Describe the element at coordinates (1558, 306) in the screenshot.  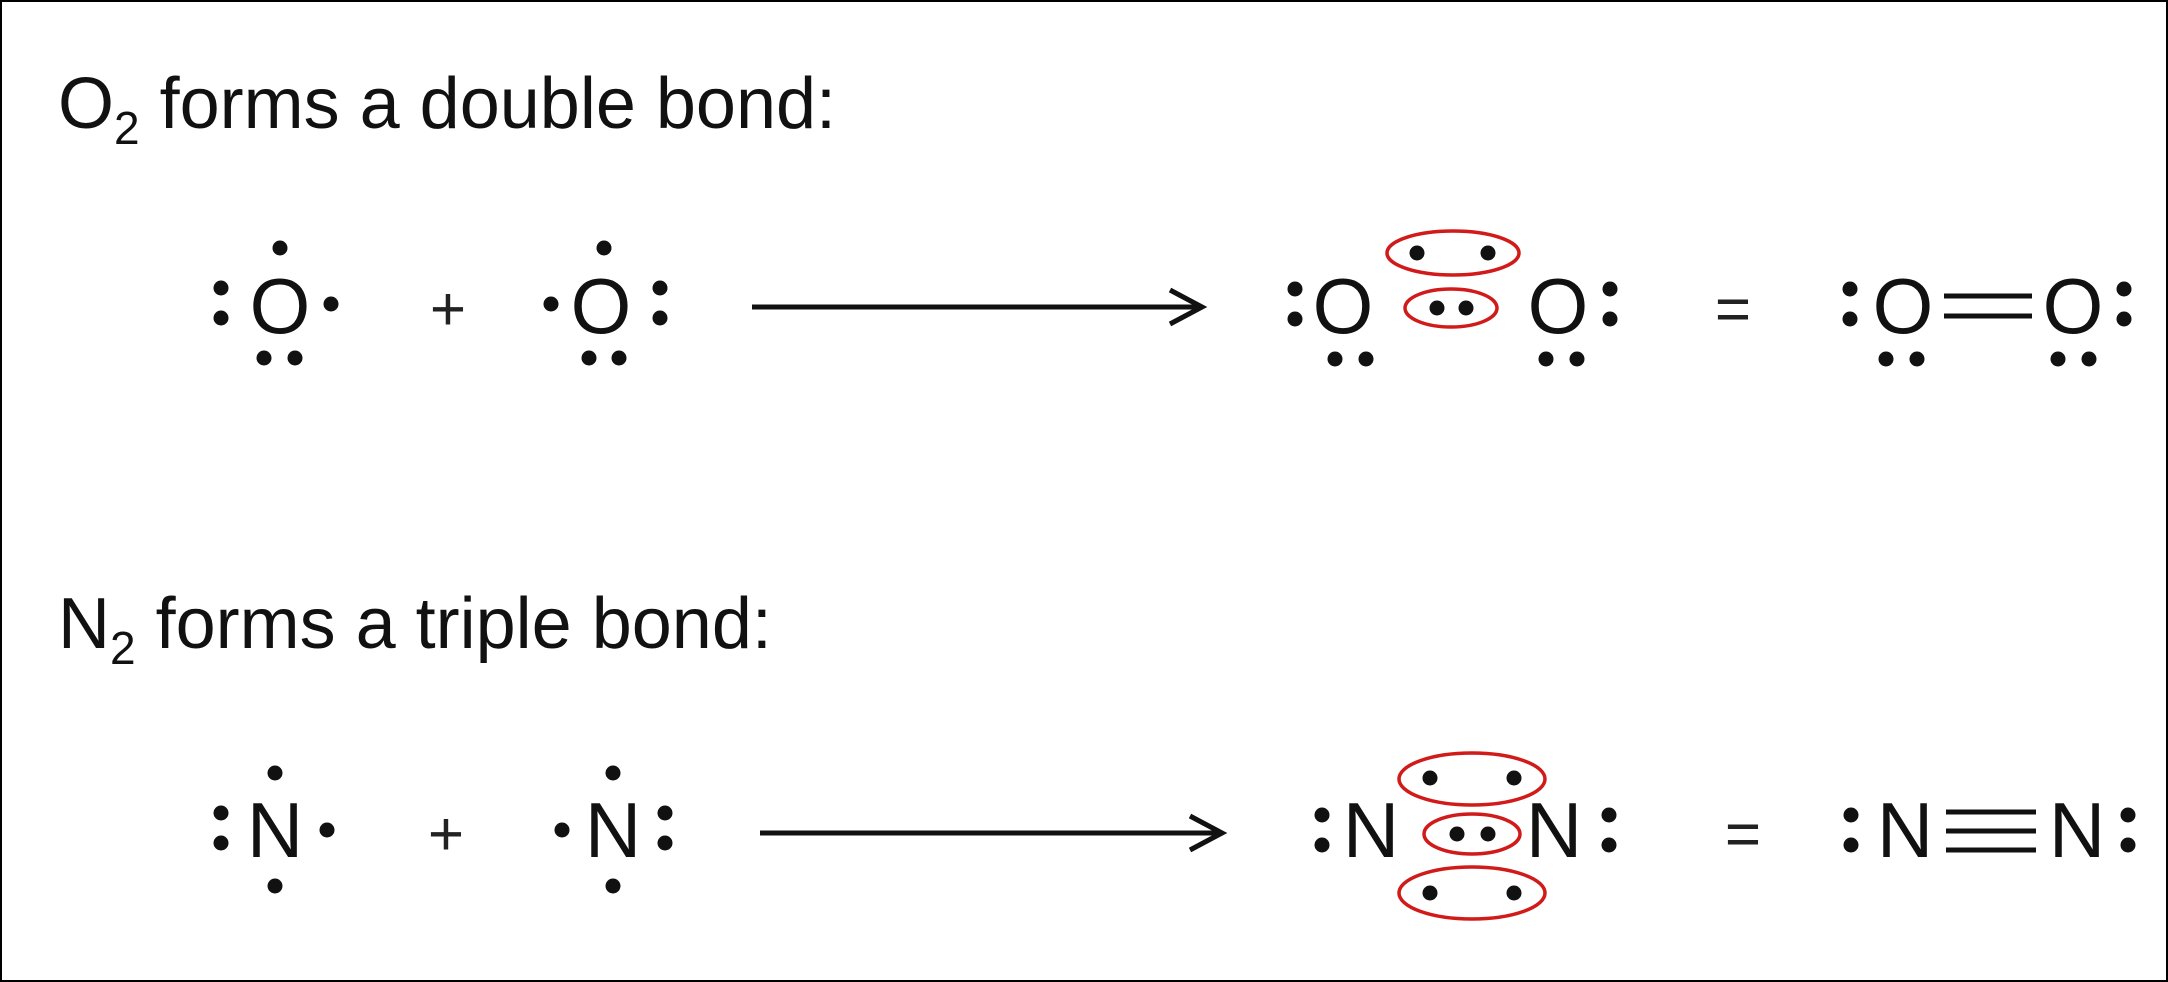
I see `o-product-right-symbol: O` at that location.